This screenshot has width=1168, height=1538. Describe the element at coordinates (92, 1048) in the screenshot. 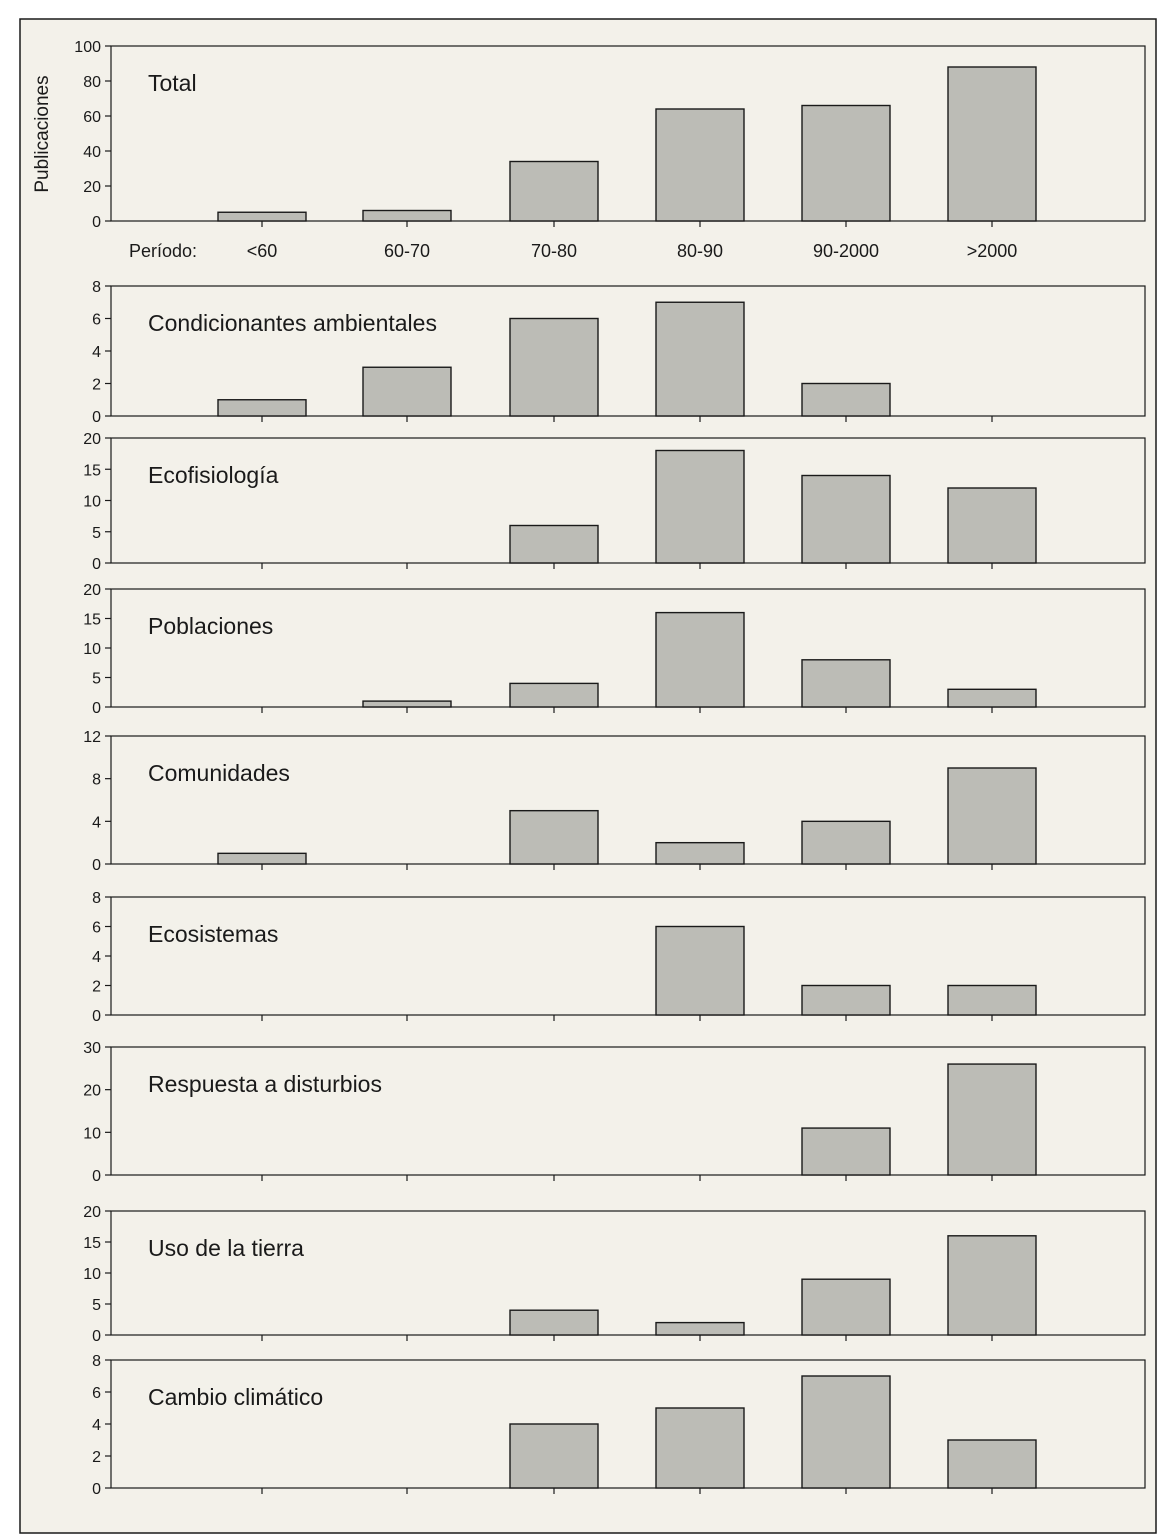

I see `y-tick-label: 30` at that location.